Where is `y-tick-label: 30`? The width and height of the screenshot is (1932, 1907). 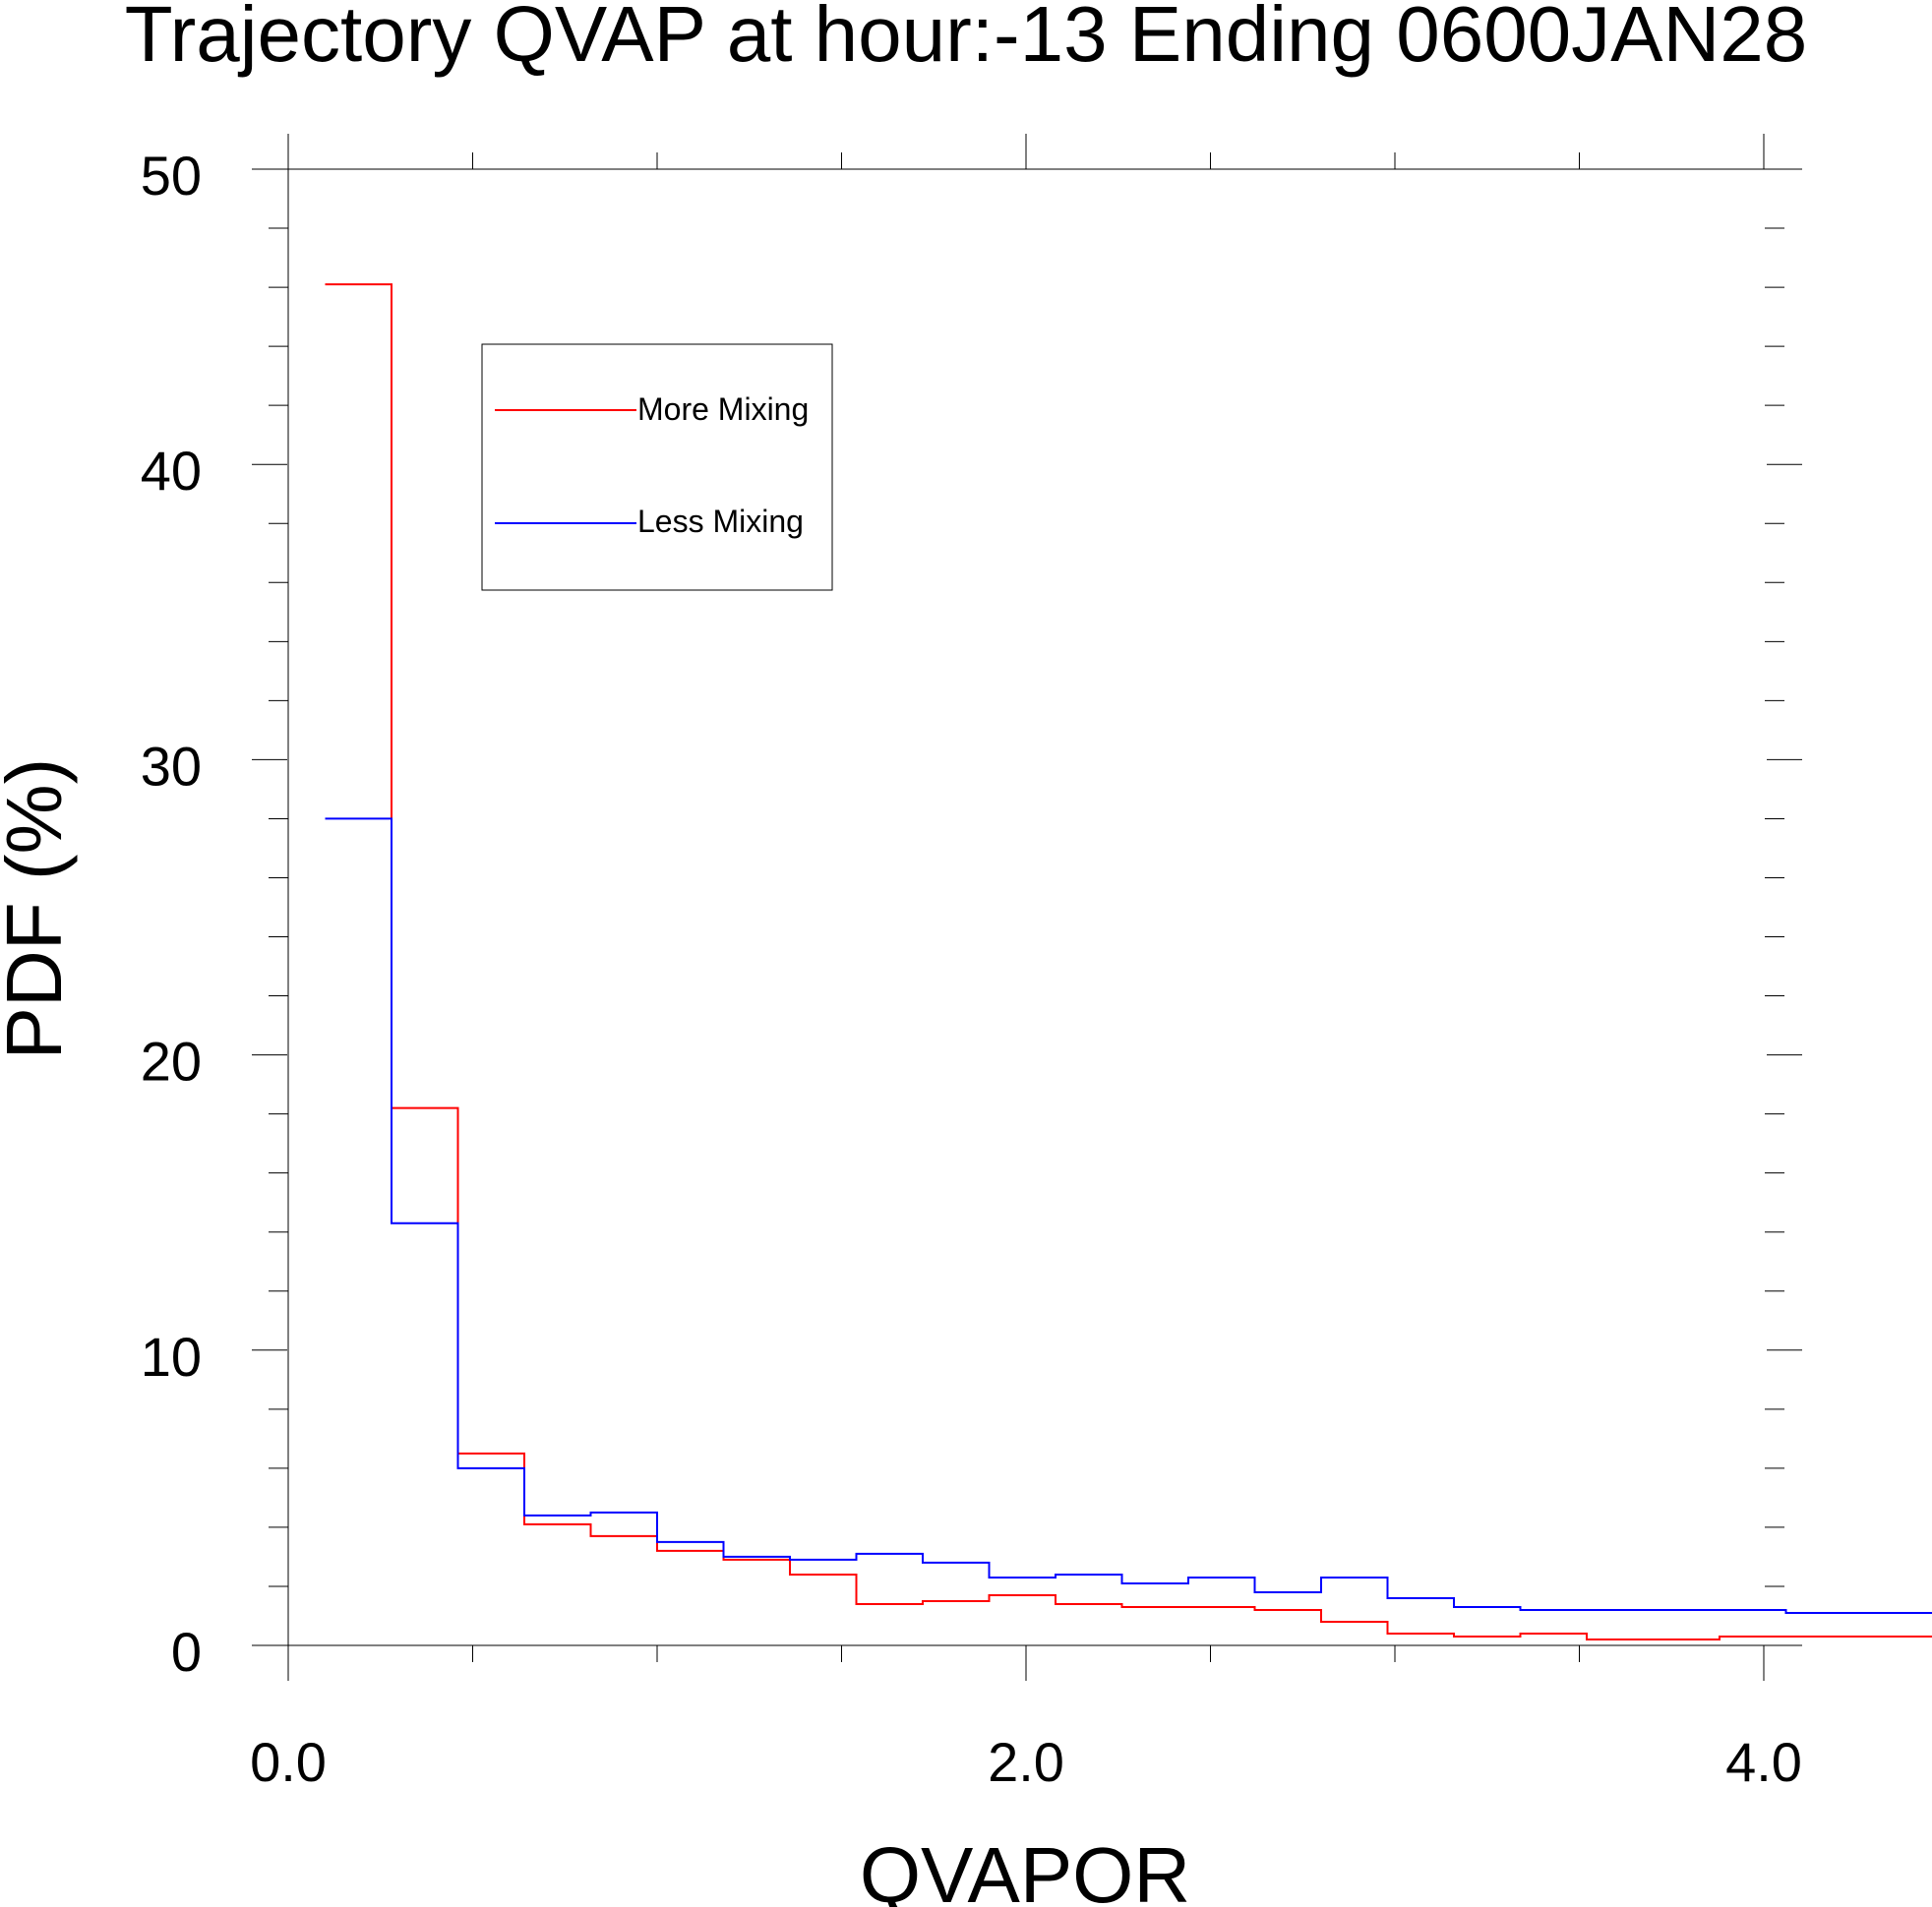 y-tick-label: 30 is located at coordinates (171, 766).